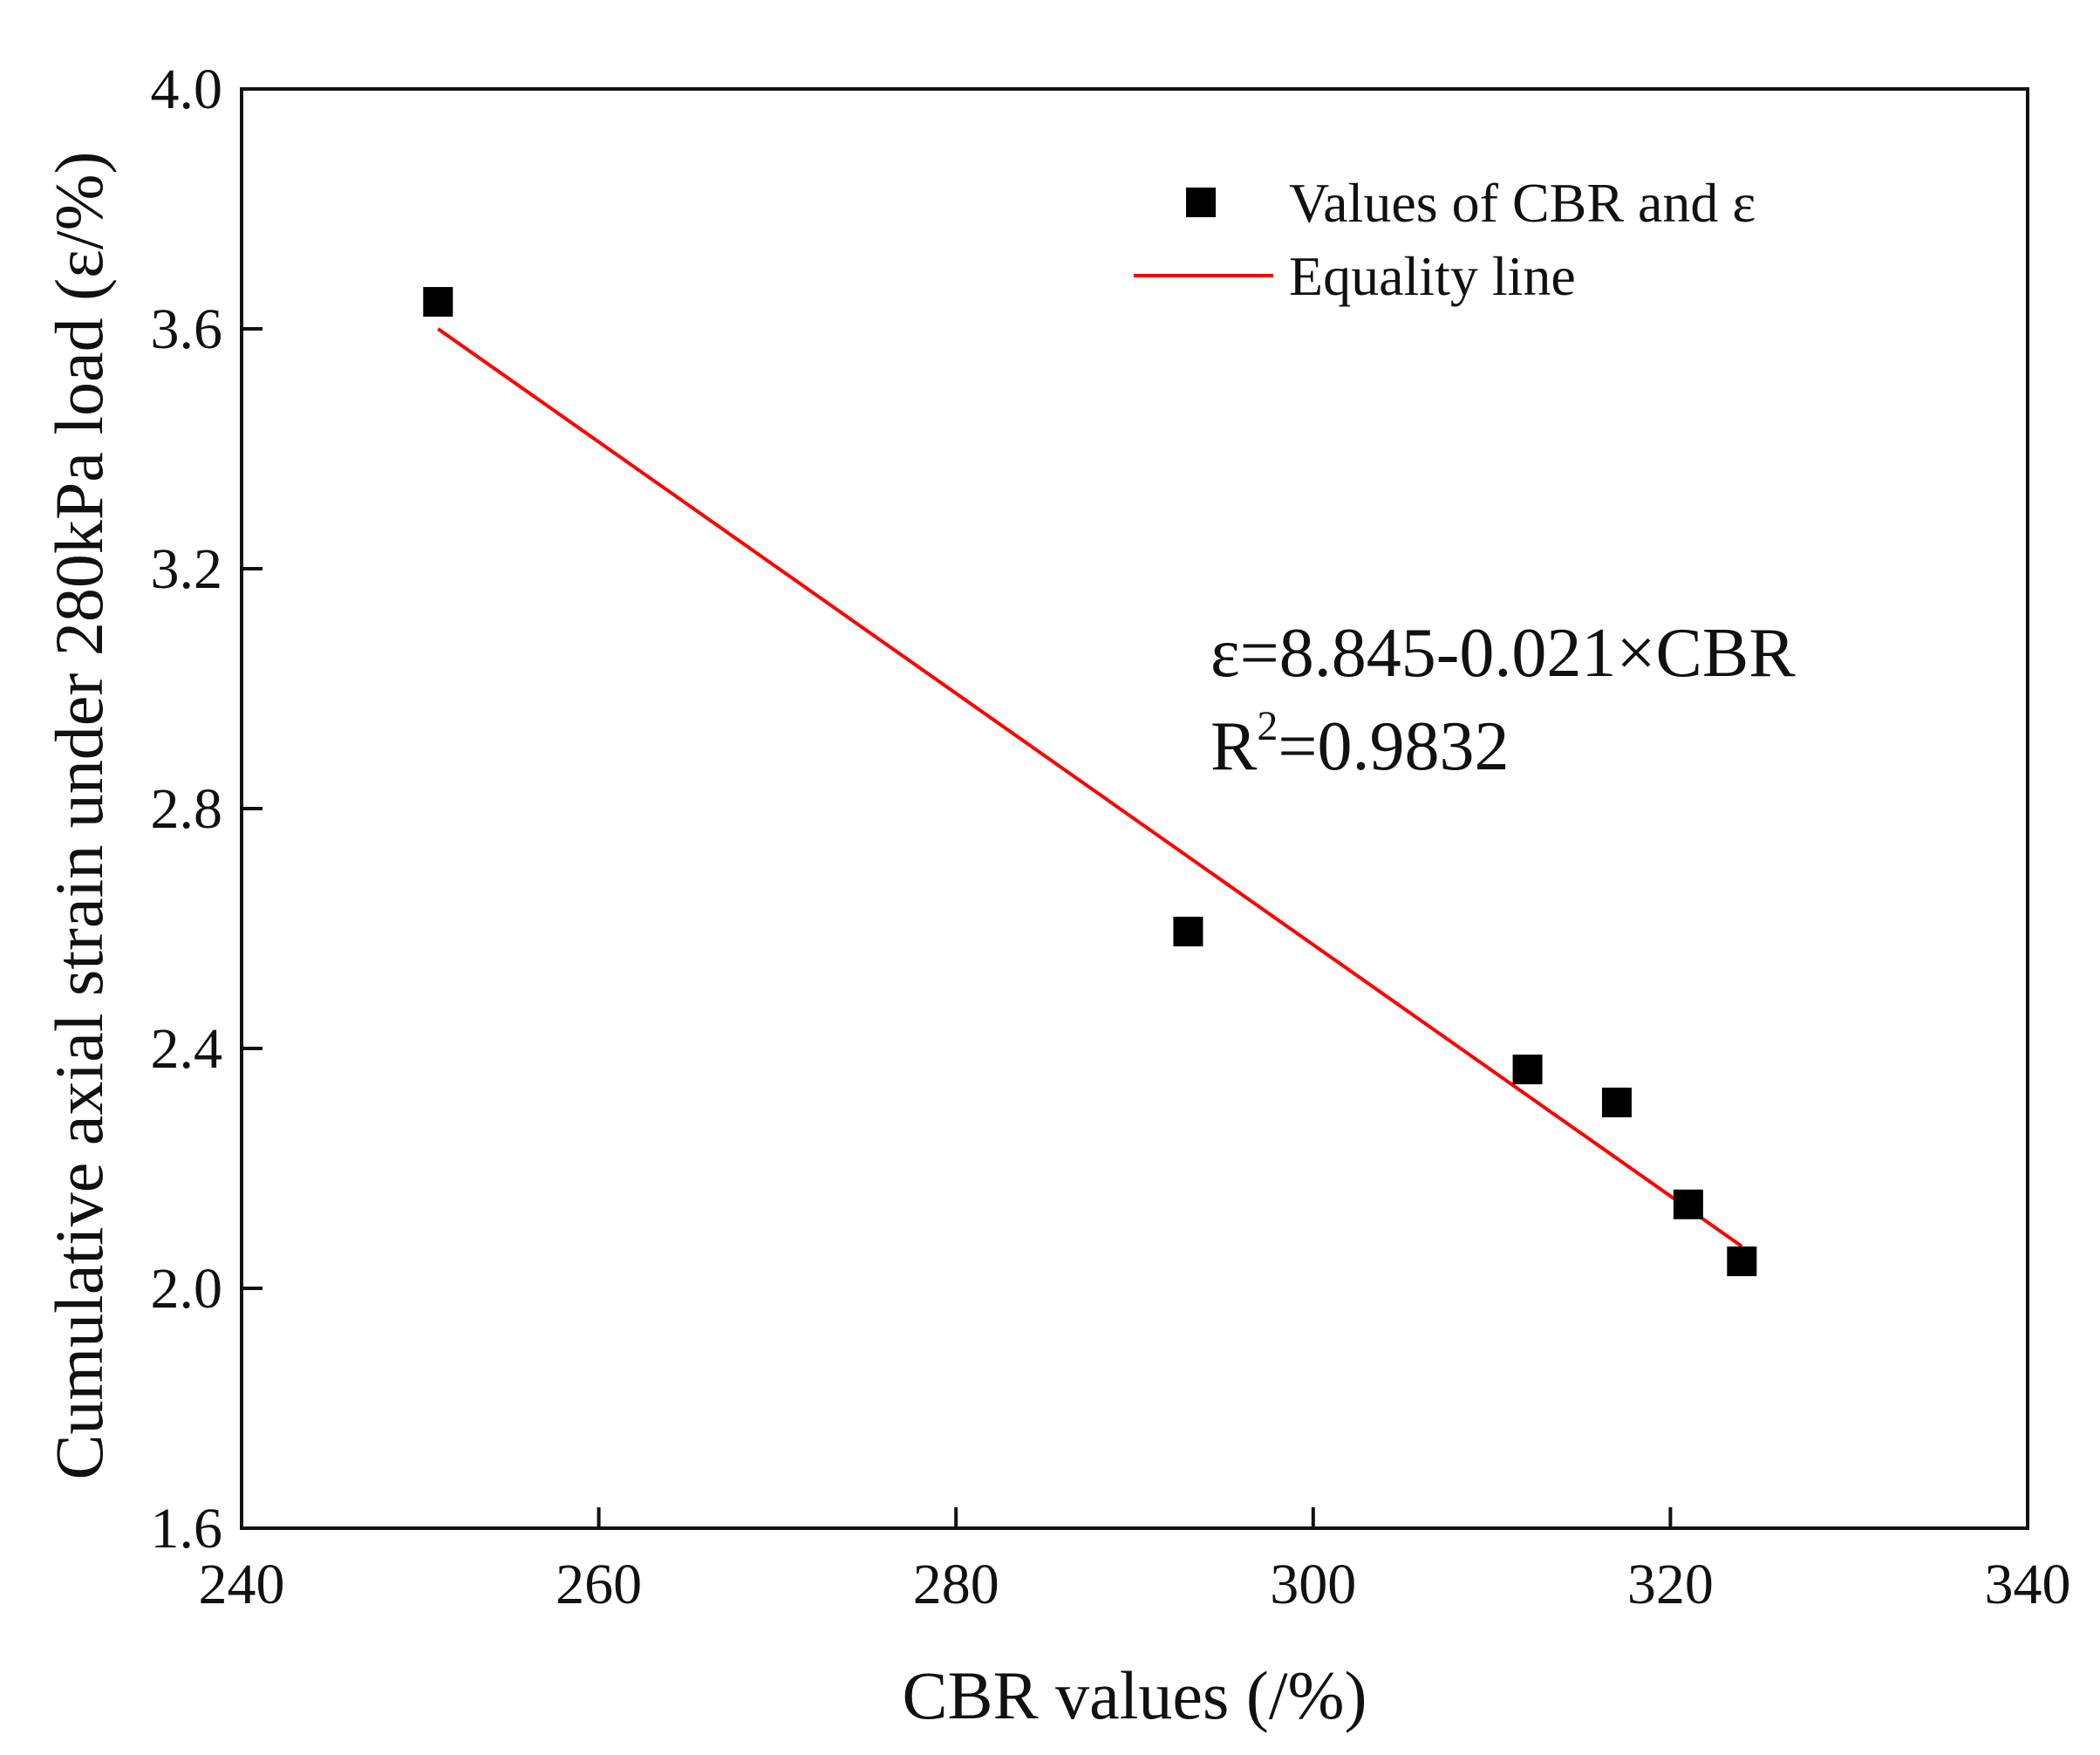 The height and width of the screenshot is (1755, 2100). Describe the element at coordinates (242, 1584) in the screenshot. I see `x-tick-label: 240` at that location.